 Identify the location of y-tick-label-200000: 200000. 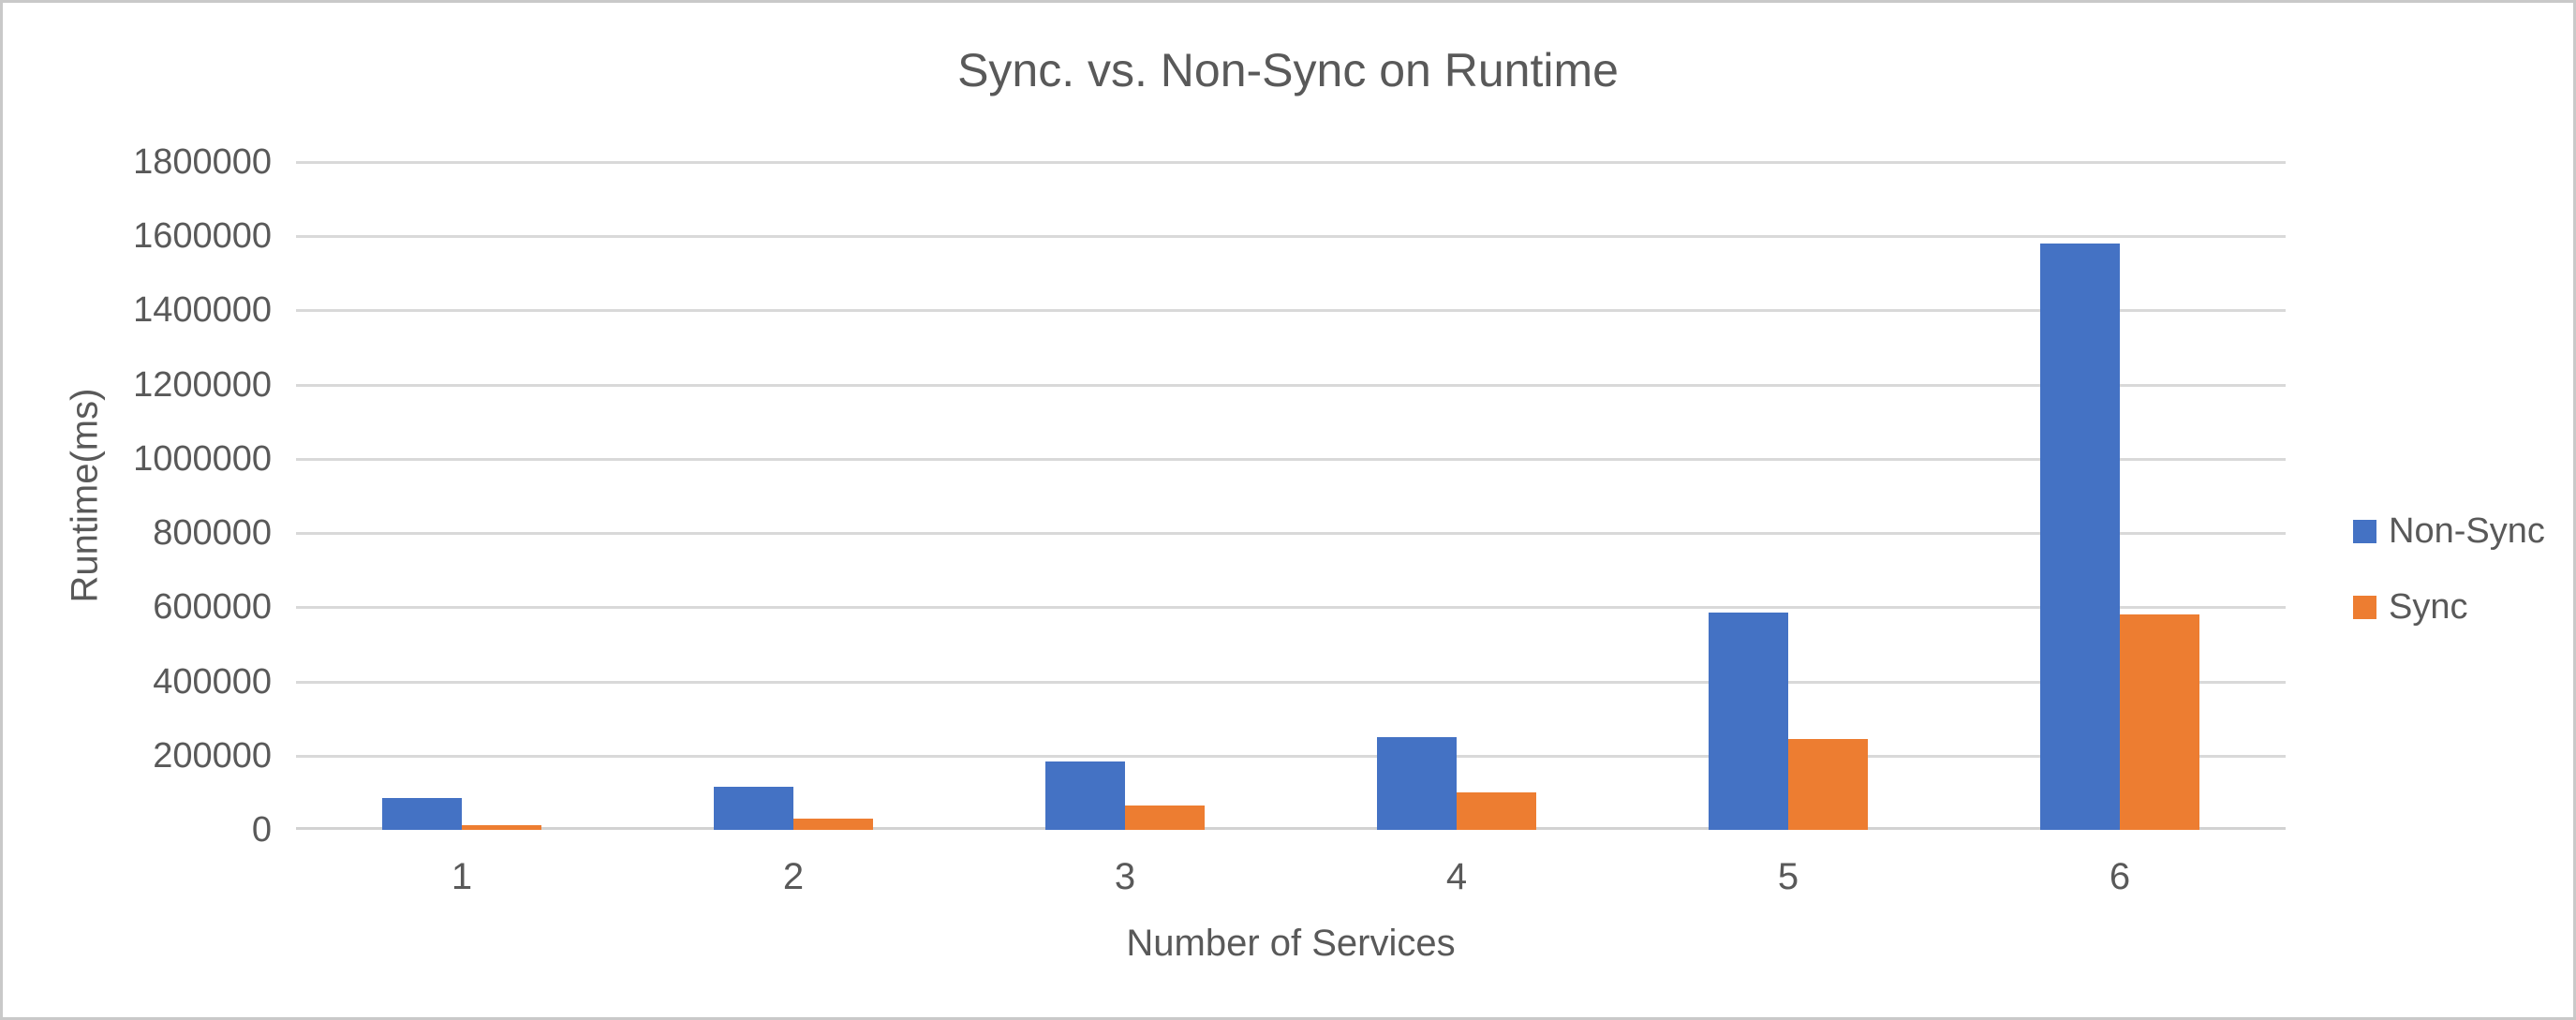
(213, 756).